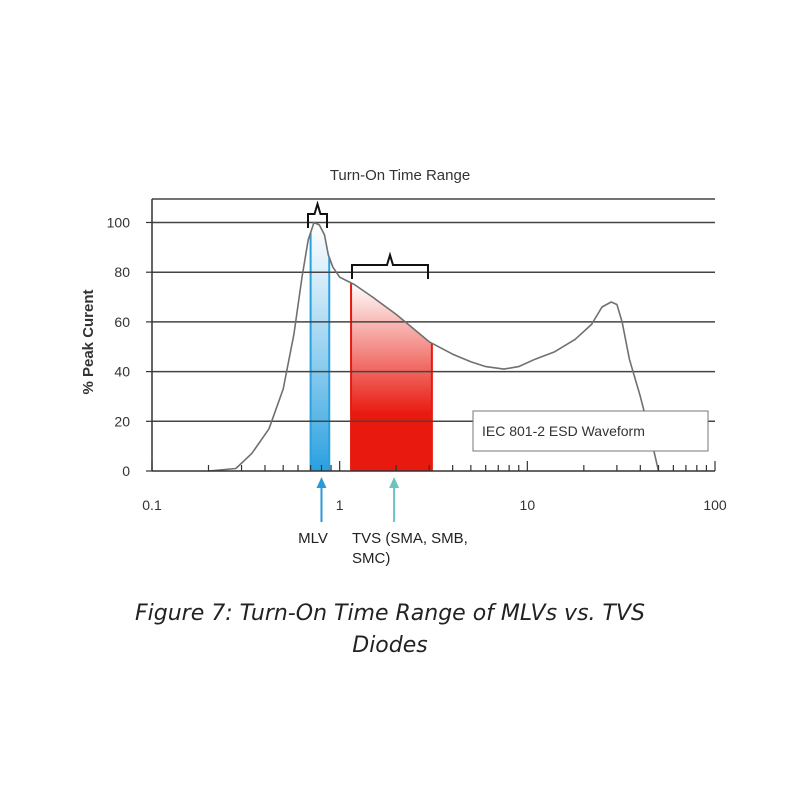 The height and width of the screenshot is (800, 800). I want to click on legend-box: IEC 801-2 ESD Waveform, so click(590, 431).